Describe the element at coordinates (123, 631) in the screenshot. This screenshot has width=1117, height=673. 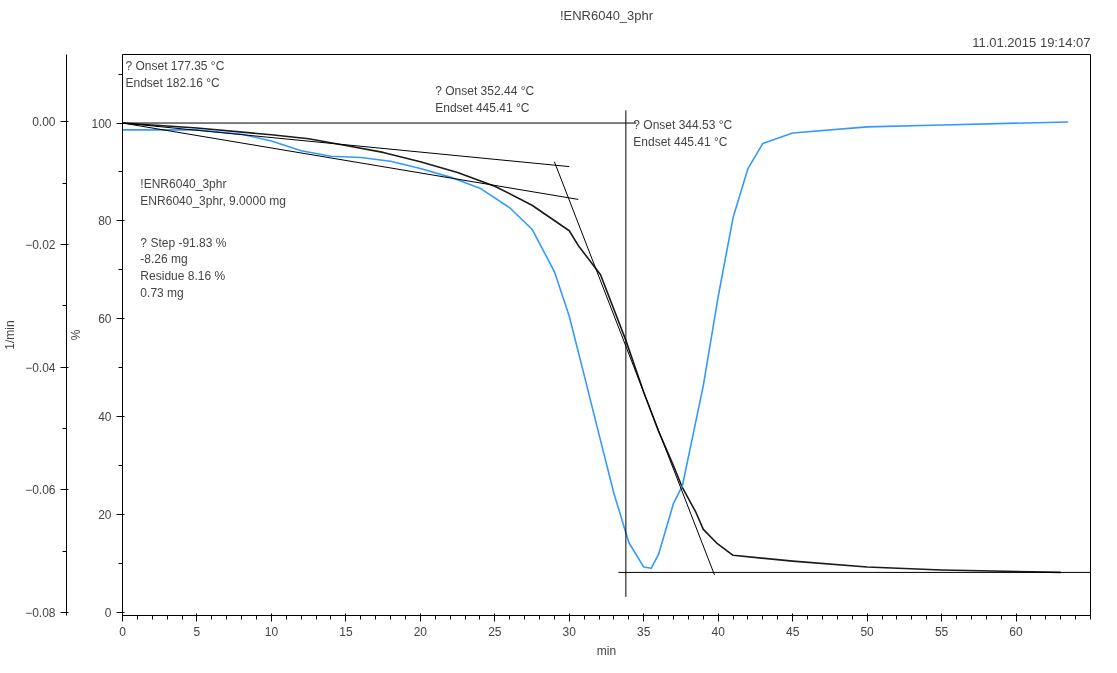
I see `x-tick-label: 0` at that location.